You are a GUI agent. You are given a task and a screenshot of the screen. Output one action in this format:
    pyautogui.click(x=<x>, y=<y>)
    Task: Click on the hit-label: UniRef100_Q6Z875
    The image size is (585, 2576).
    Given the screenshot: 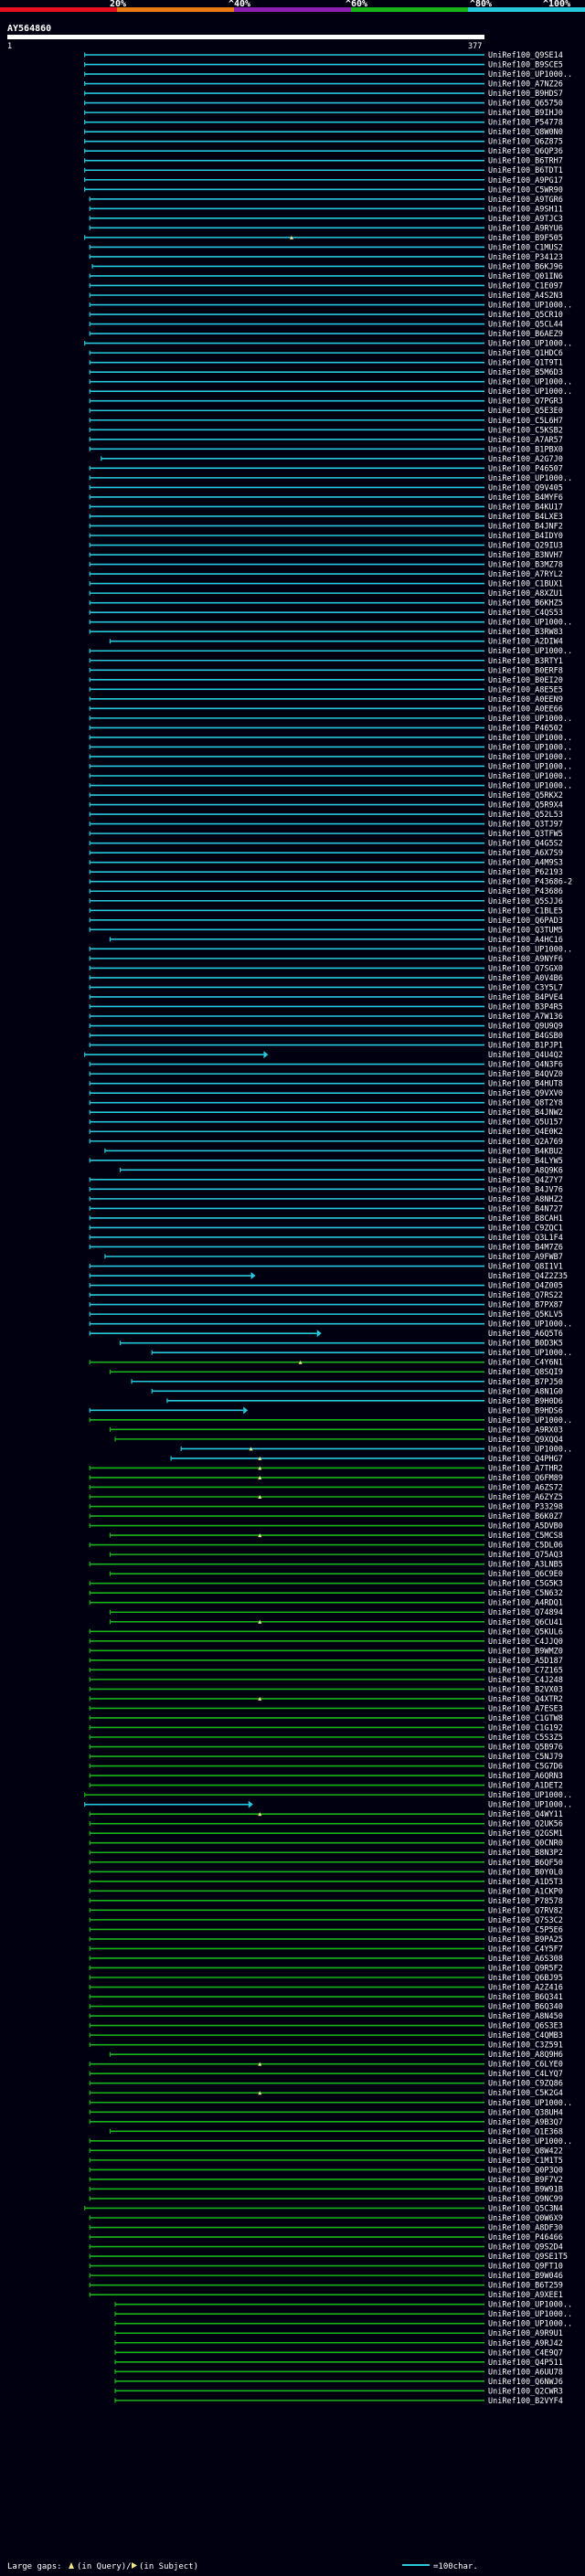 What is the action you would take?
    pyautogui.click(x=525, y=142)
    